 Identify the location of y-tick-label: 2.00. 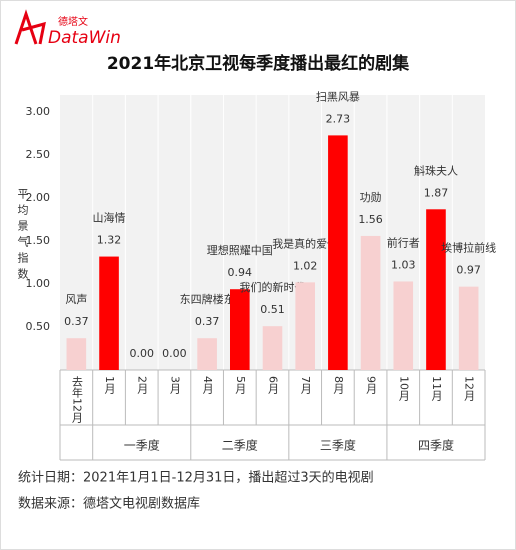
(38, 197).